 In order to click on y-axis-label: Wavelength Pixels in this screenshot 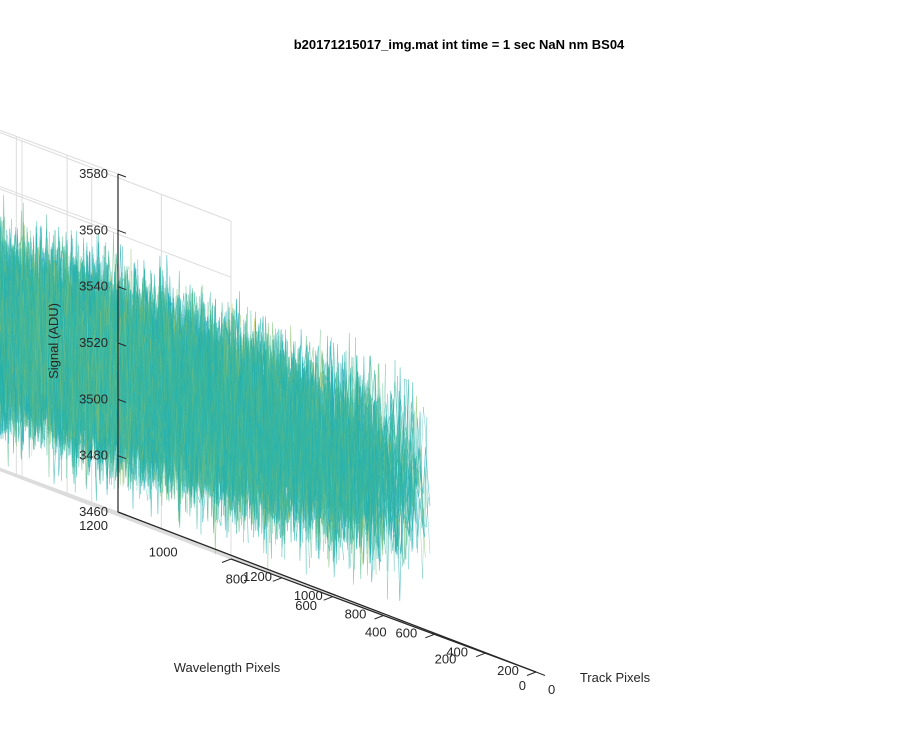, I will do `click(227, 667)`.